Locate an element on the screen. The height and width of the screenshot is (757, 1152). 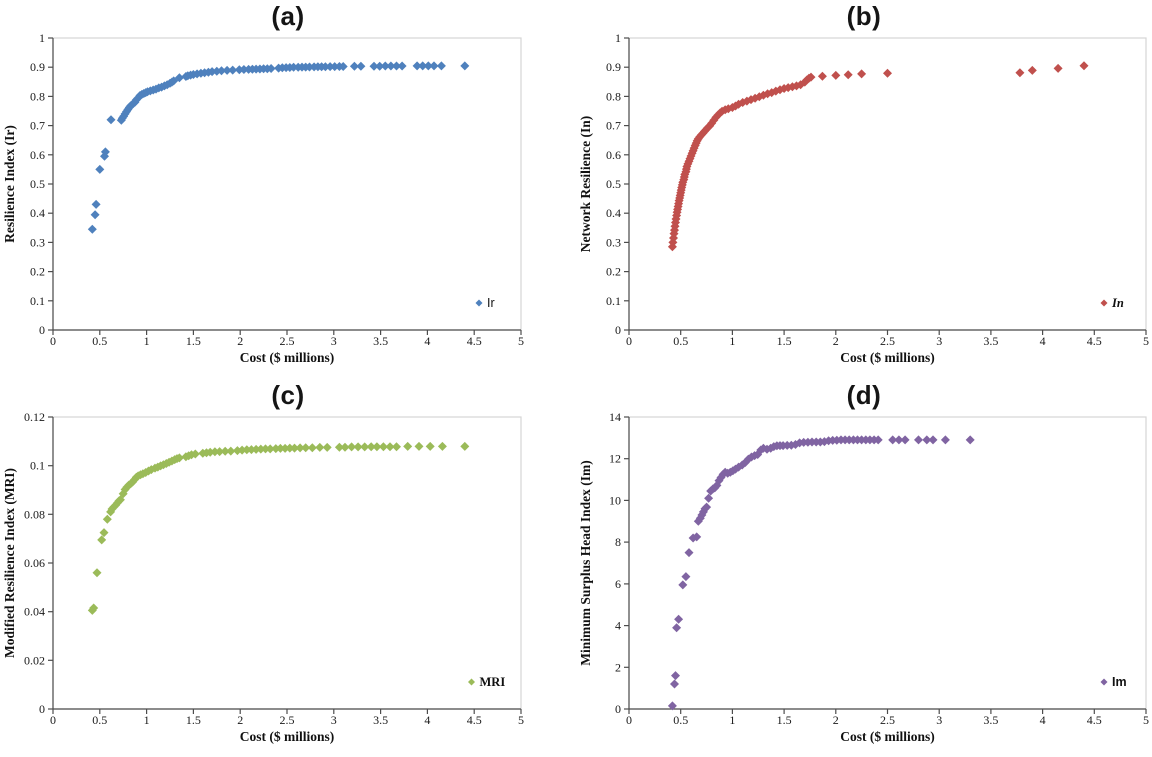
x-axis-title: Cost ($ millions) is located at coordinates (887, 357).